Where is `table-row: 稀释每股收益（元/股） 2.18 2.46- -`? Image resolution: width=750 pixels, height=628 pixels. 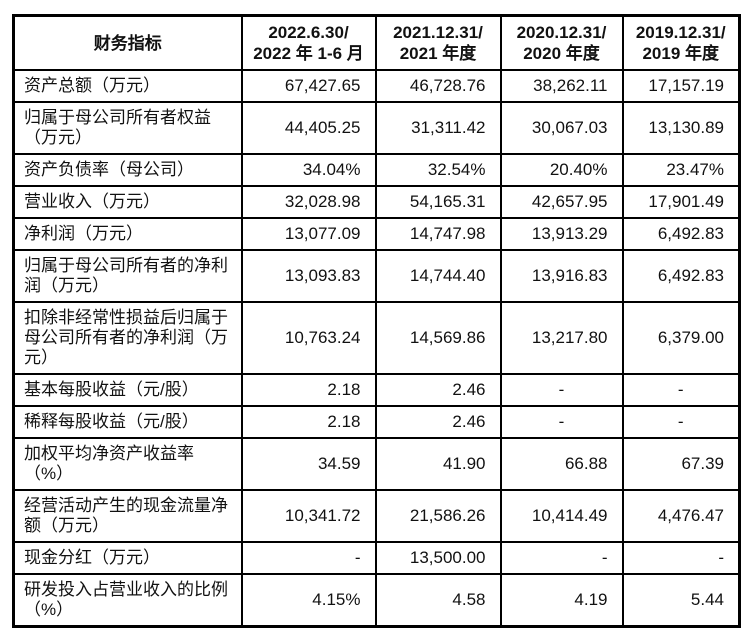 table-row: 稀释每股收益（元/股） 2.18 2.46- - is located at coordinates (376, 422).